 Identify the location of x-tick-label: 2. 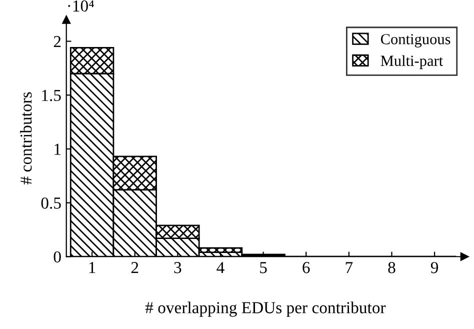
(134, 268).